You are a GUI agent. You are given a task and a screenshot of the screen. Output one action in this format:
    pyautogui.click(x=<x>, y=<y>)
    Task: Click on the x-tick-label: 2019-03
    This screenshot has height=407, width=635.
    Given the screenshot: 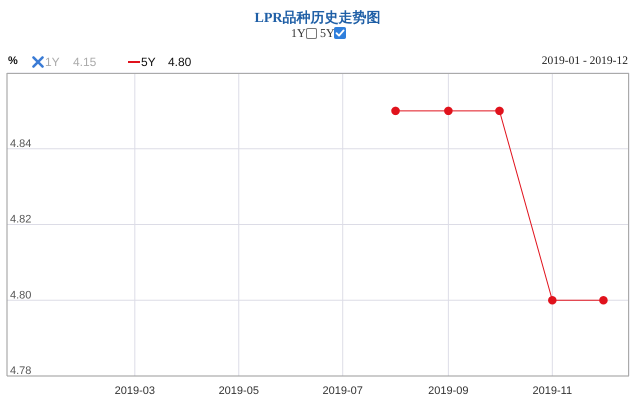 What is the action you would take?
    pyautogui.click(x=134, y=391)
    